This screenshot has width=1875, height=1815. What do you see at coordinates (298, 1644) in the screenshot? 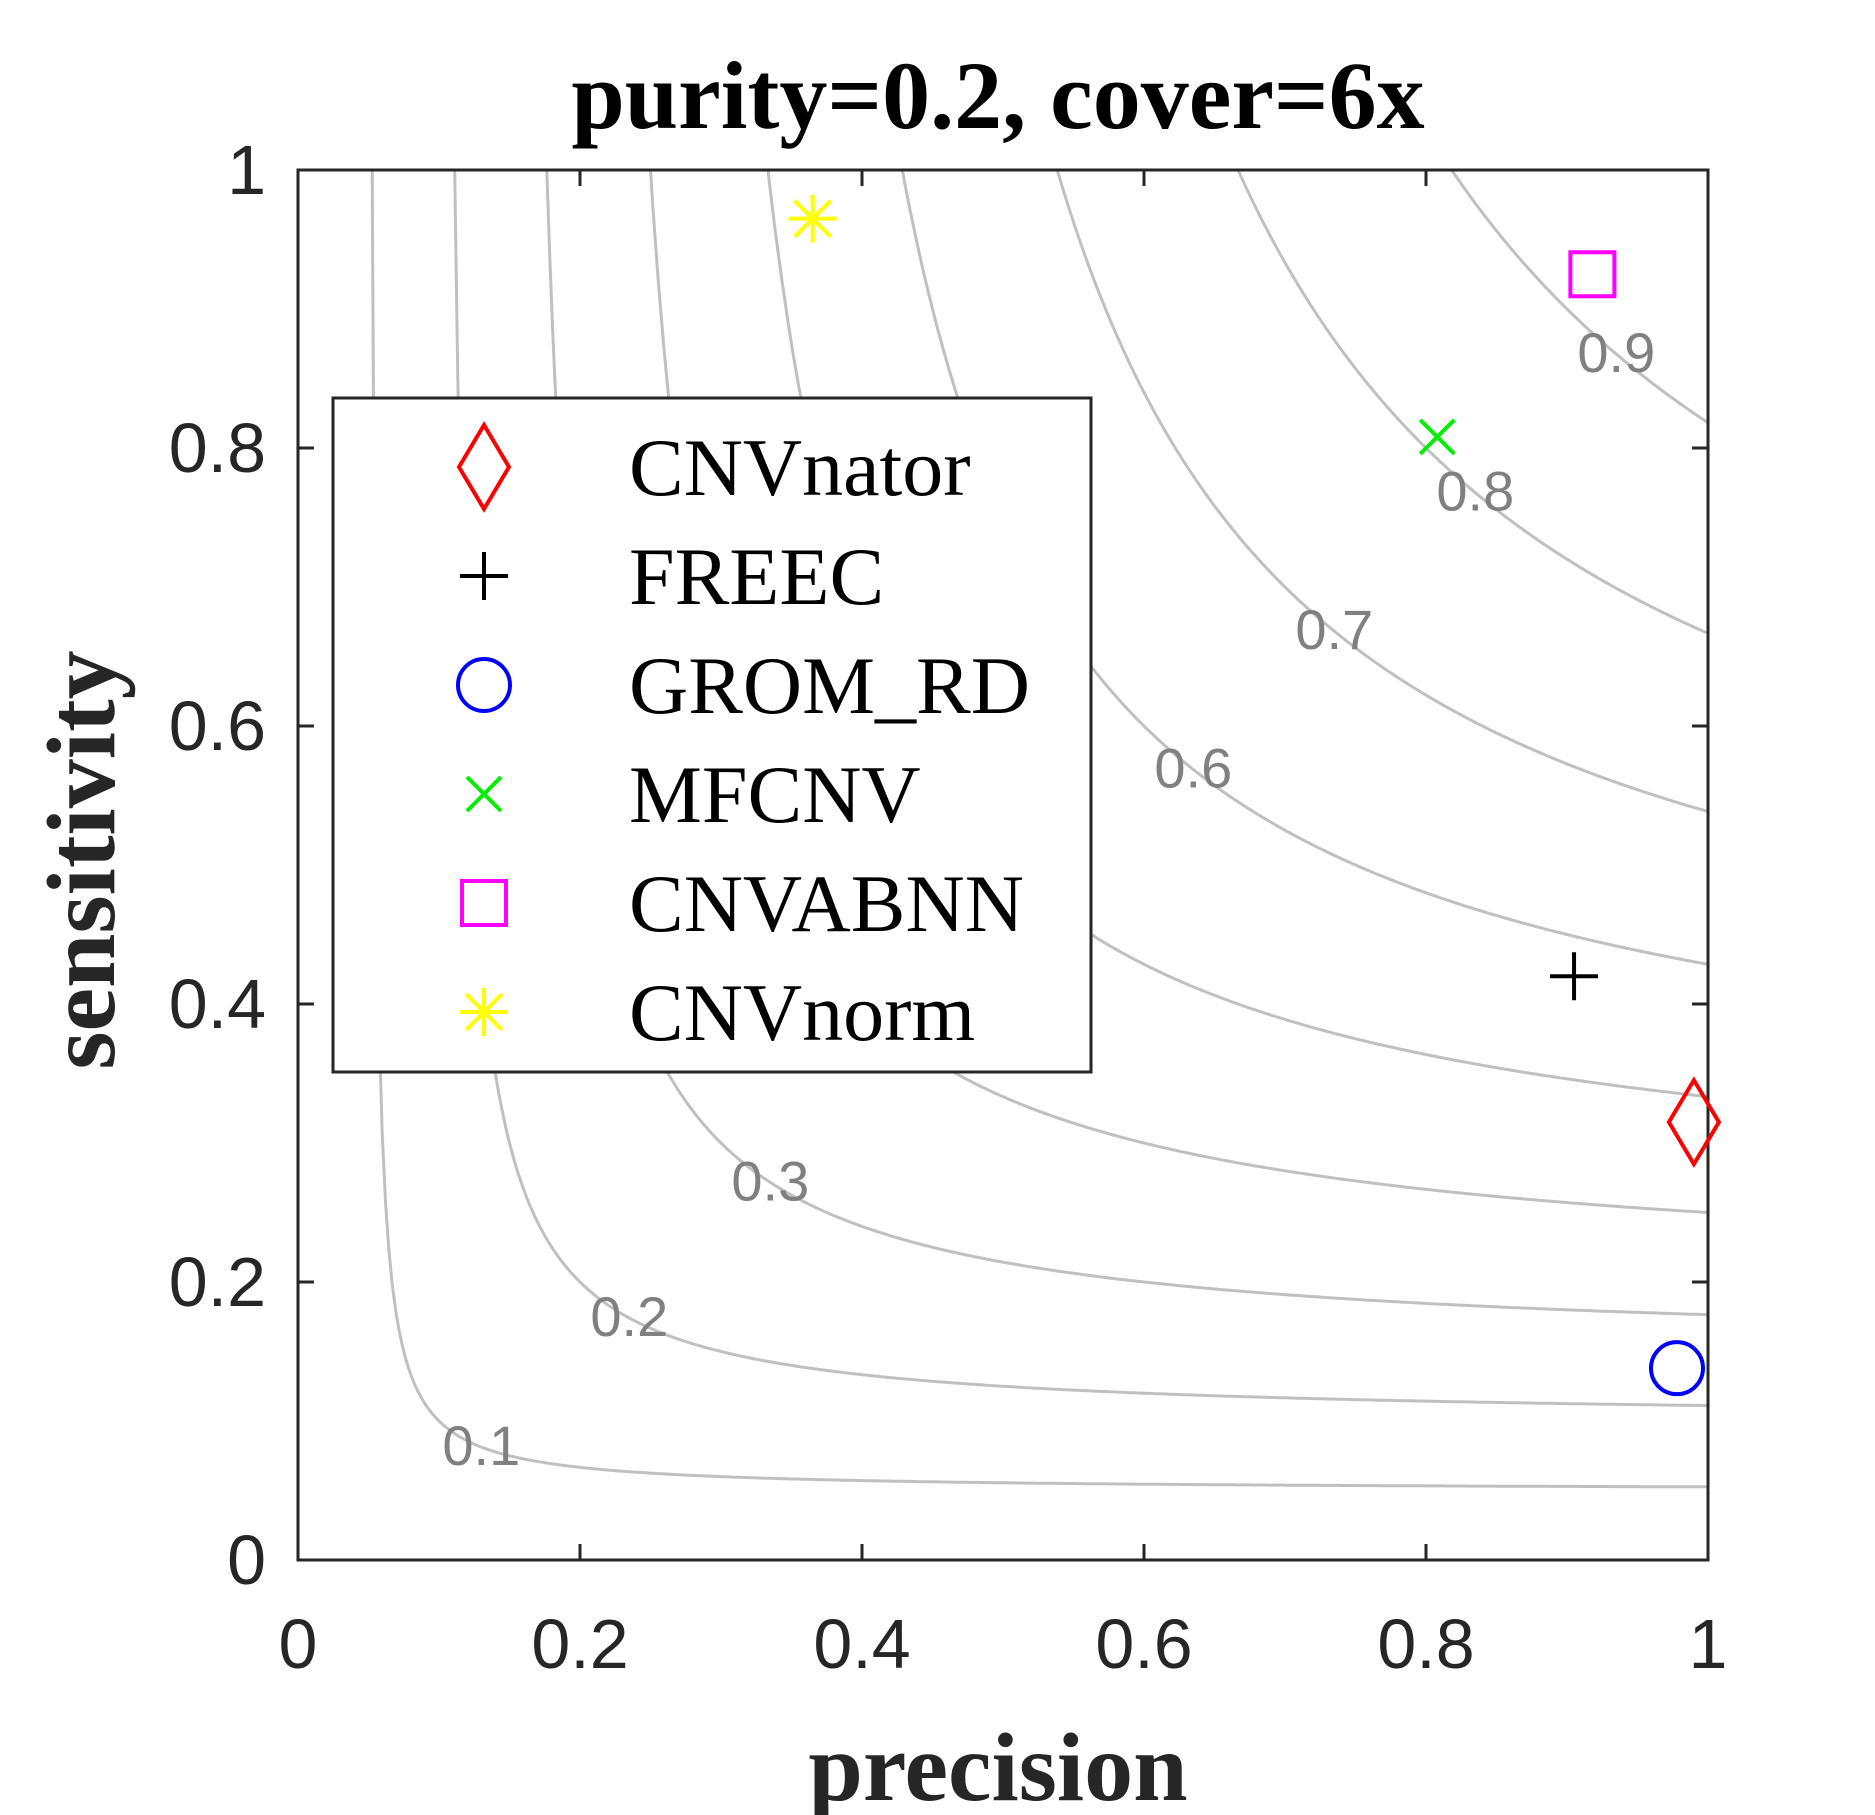
I see `x-tick-label: 0` at bounding box center [298, 1644].